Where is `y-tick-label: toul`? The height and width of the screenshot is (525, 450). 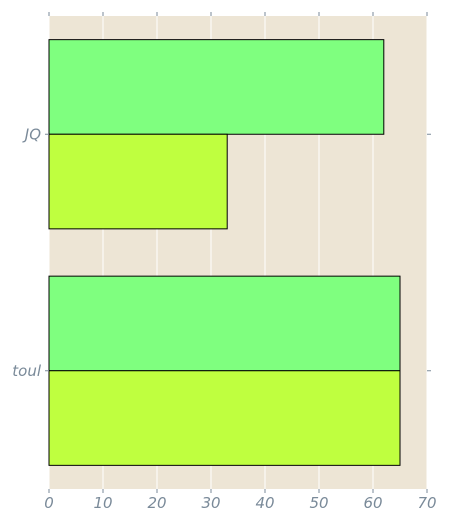 y-tick-label: toul is located at coordinates (27, 371).